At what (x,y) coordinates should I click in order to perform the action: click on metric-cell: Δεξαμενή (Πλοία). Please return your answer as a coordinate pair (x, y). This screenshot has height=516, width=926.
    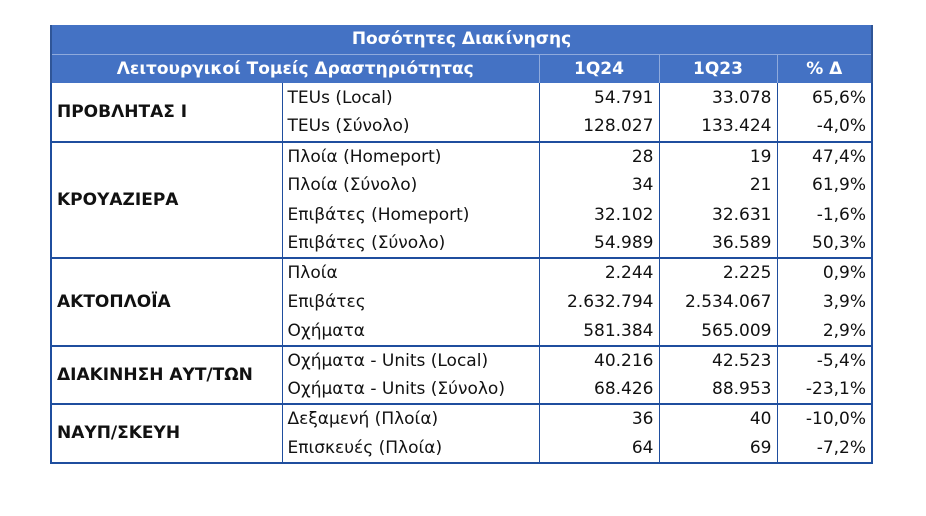
    Looking at the image, I should click on (411, 419).